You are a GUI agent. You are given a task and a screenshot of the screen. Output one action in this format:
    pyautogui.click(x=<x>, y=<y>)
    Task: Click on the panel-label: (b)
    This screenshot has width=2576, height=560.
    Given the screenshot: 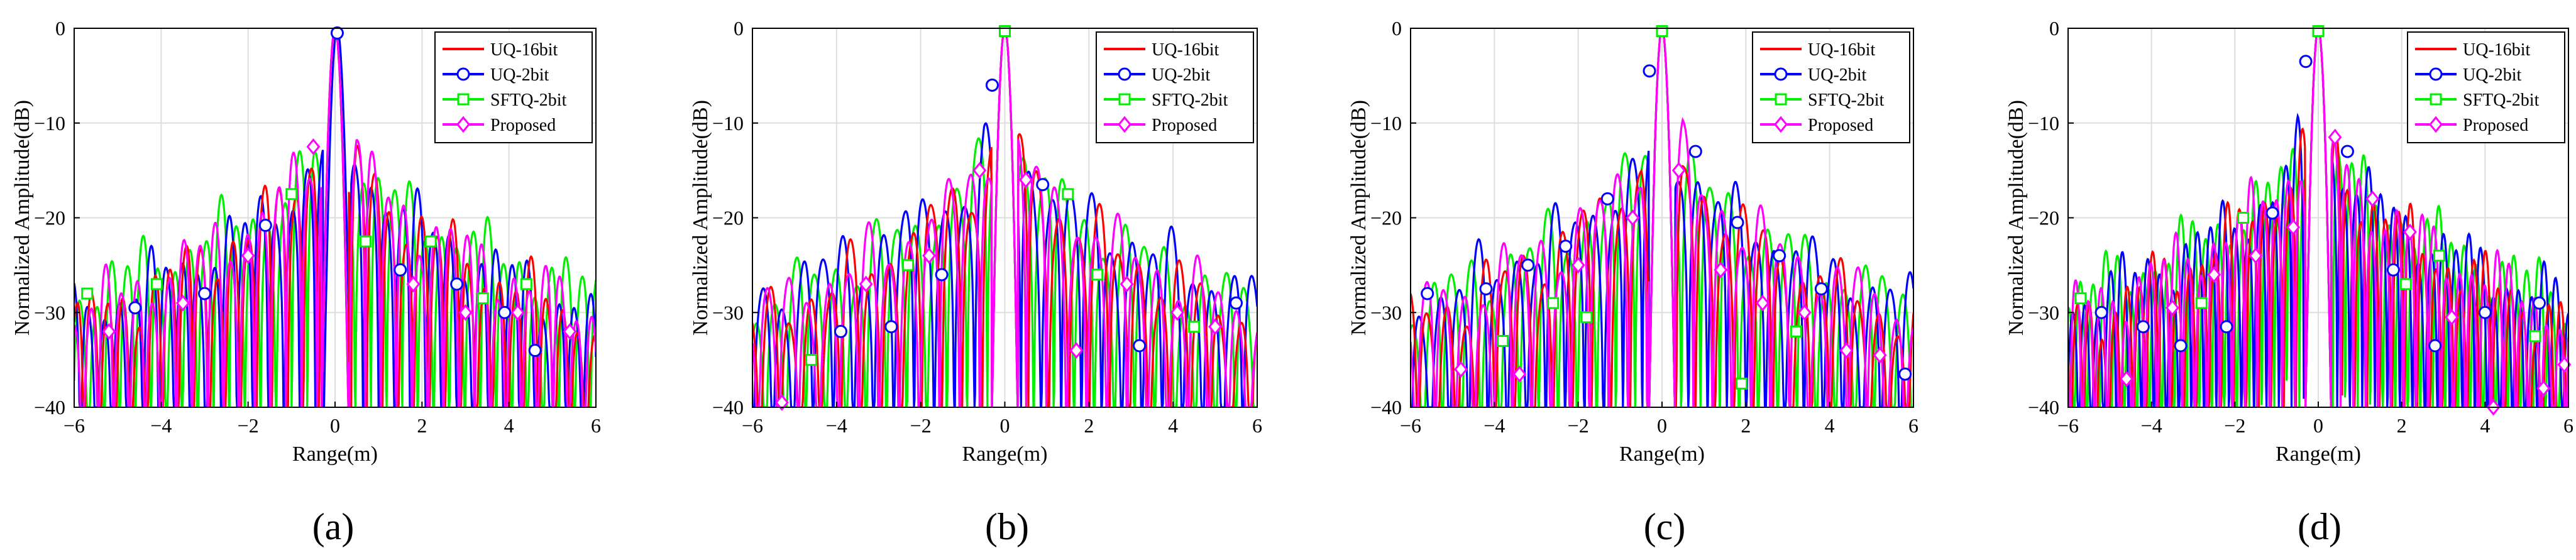 What is the action you would take?
    pyautogui.click(x=1007, y=526)
    